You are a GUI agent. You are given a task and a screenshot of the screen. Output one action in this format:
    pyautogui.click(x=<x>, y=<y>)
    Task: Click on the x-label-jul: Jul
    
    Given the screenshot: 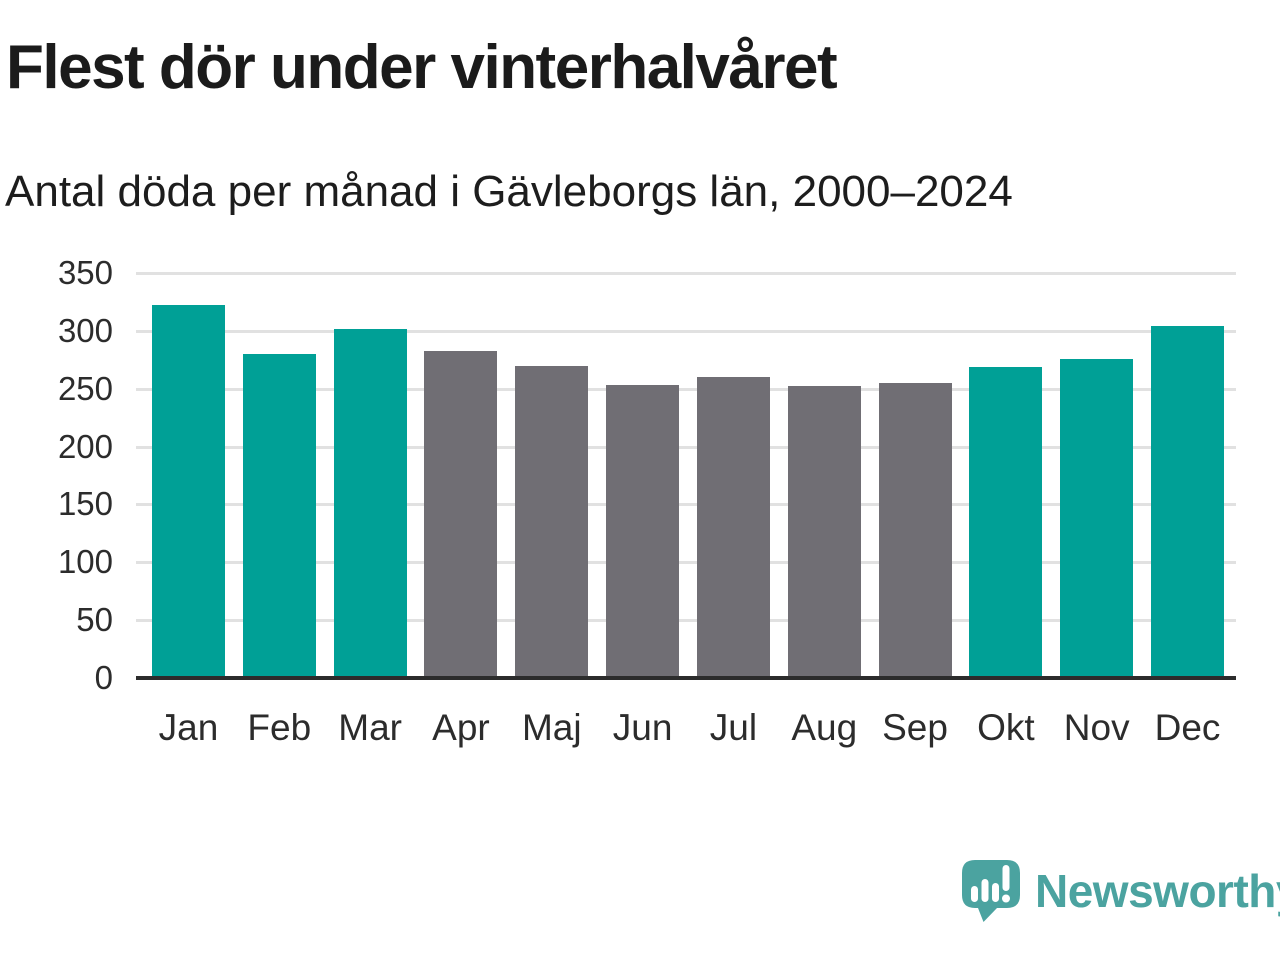 What is the action you would take?
    pyautogui.click(x=733, y=727)
    